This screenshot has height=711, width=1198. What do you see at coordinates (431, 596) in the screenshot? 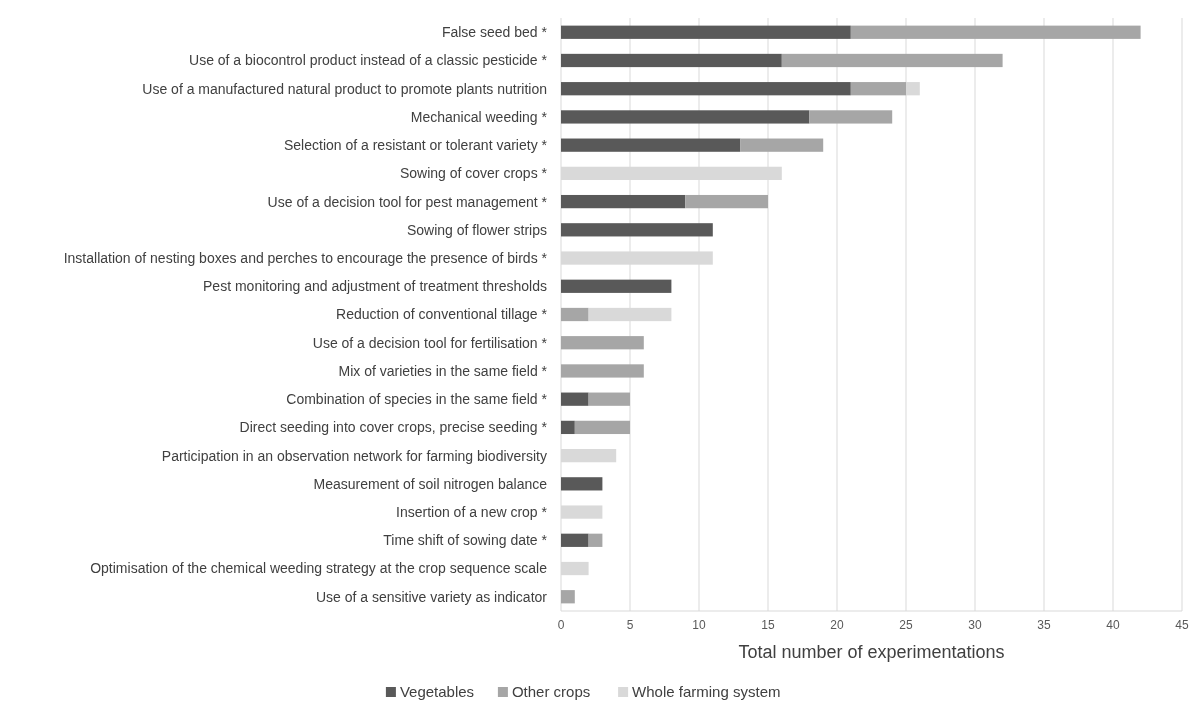
I see `y-tick-label: Use of a sensitive variety as indicator` at bounding box center [431, 596].